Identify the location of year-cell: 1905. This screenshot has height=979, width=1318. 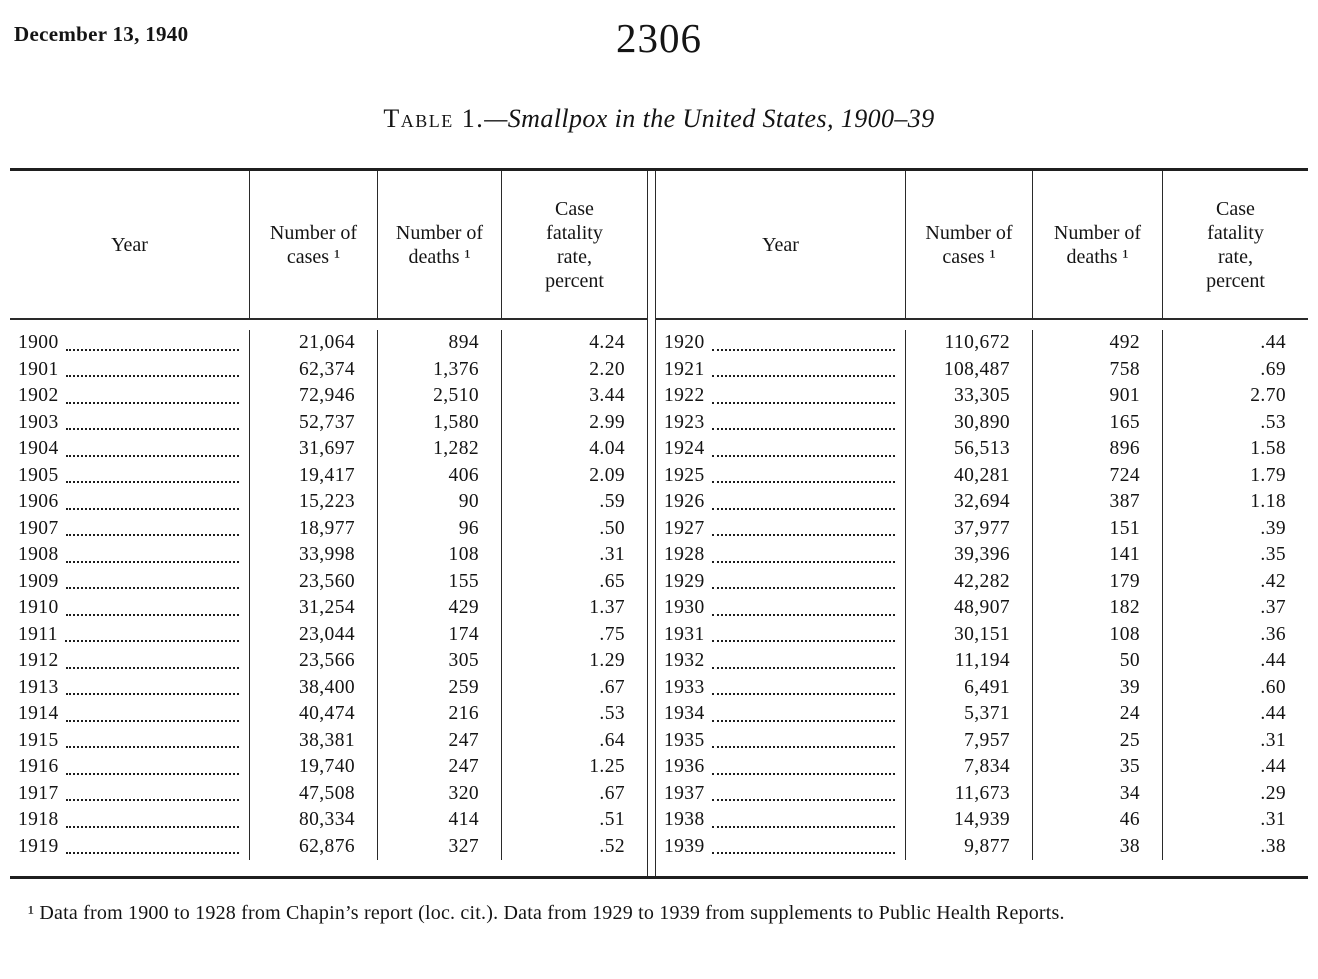
(130, 475).